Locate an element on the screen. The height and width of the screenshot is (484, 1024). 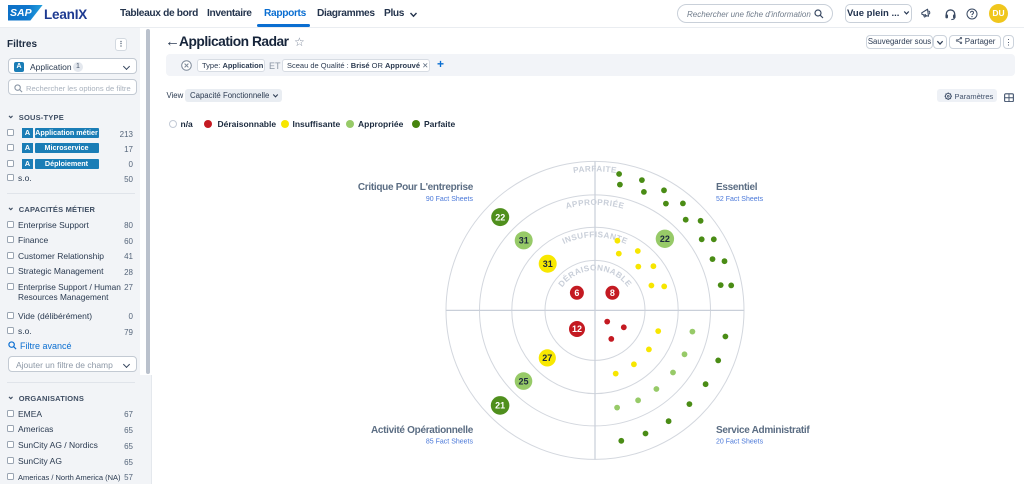
svg-text: Essentiel is located at coordinates (737, 187).